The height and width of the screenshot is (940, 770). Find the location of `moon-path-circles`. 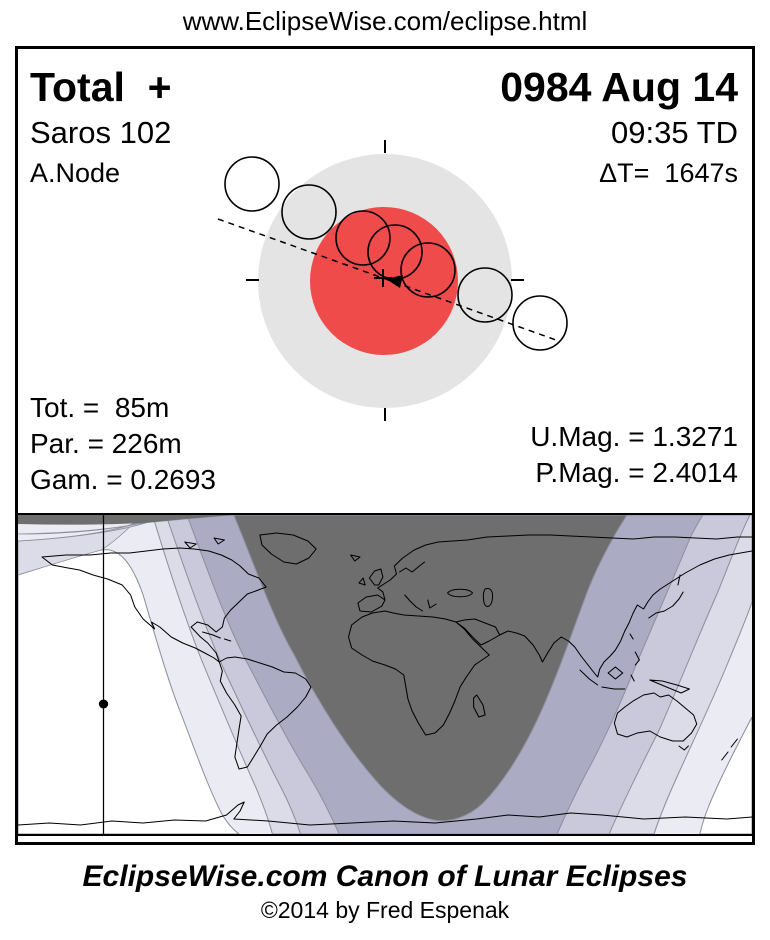

moon-path-circles is located at coordinates (396, 253).